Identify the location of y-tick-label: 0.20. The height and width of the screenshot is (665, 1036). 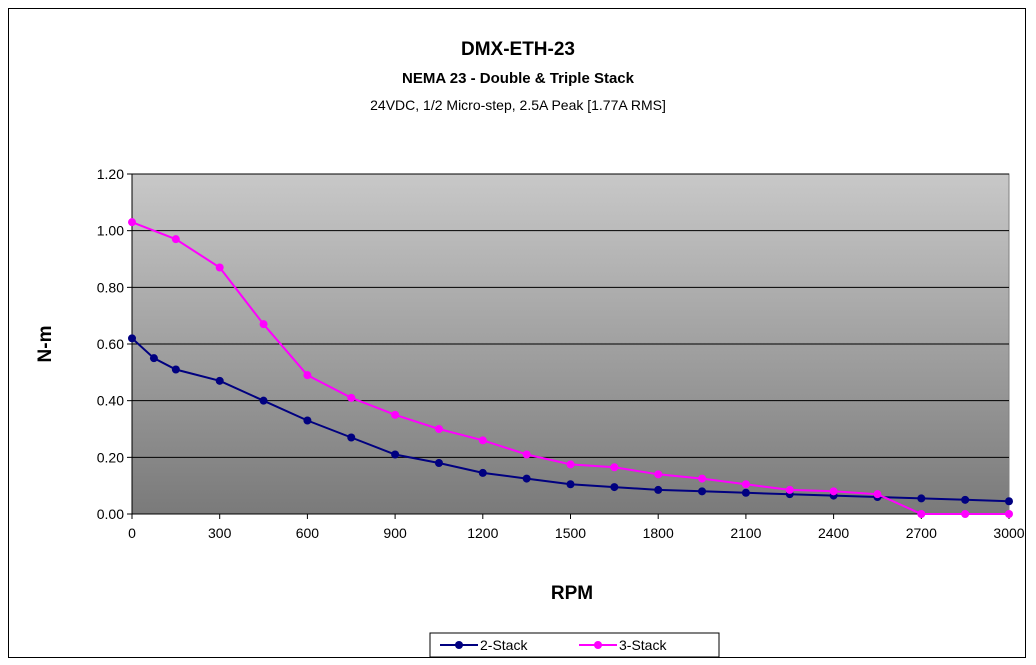
(110, 457).